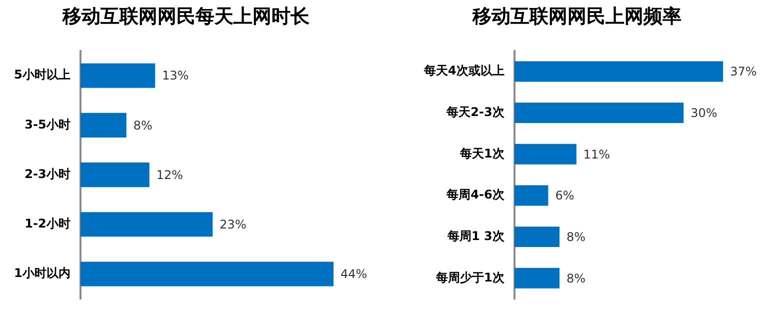  Describe the element at coordinates (476, 195) in the screenshot. I see `y-tick-label: 每周4-6次` at that location.